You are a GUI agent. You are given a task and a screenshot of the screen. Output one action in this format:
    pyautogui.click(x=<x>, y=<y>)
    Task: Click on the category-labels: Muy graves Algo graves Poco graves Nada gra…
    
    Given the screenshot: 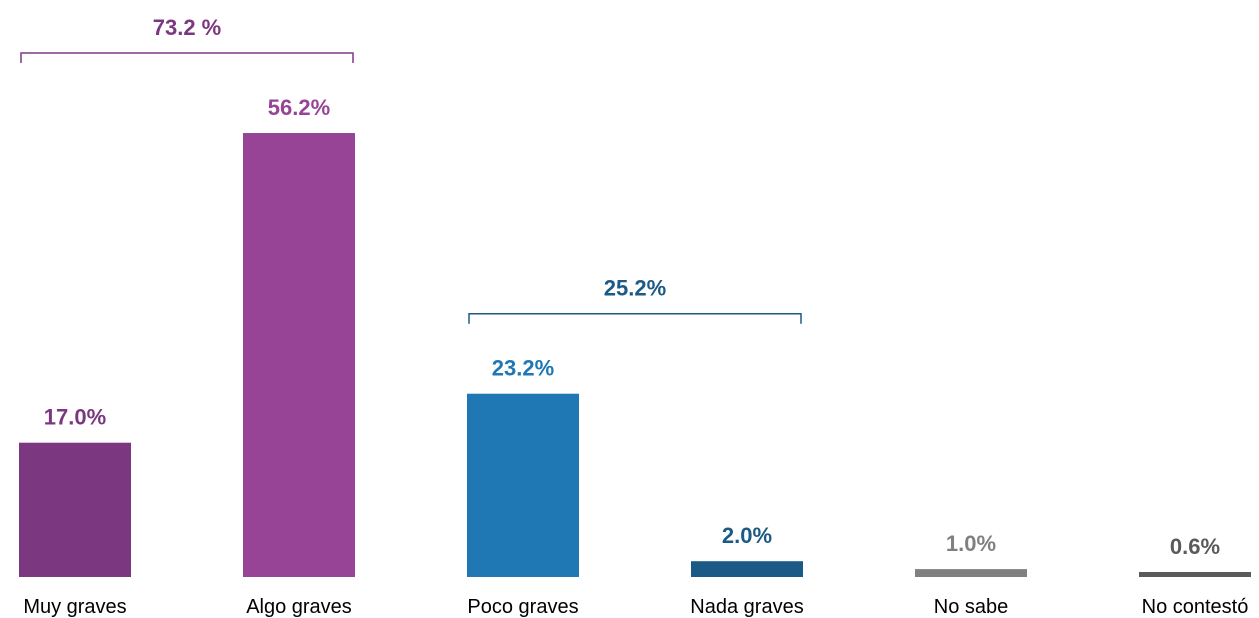 What is the action you would take?
    pyautogui.click(x=635, y=607)
    